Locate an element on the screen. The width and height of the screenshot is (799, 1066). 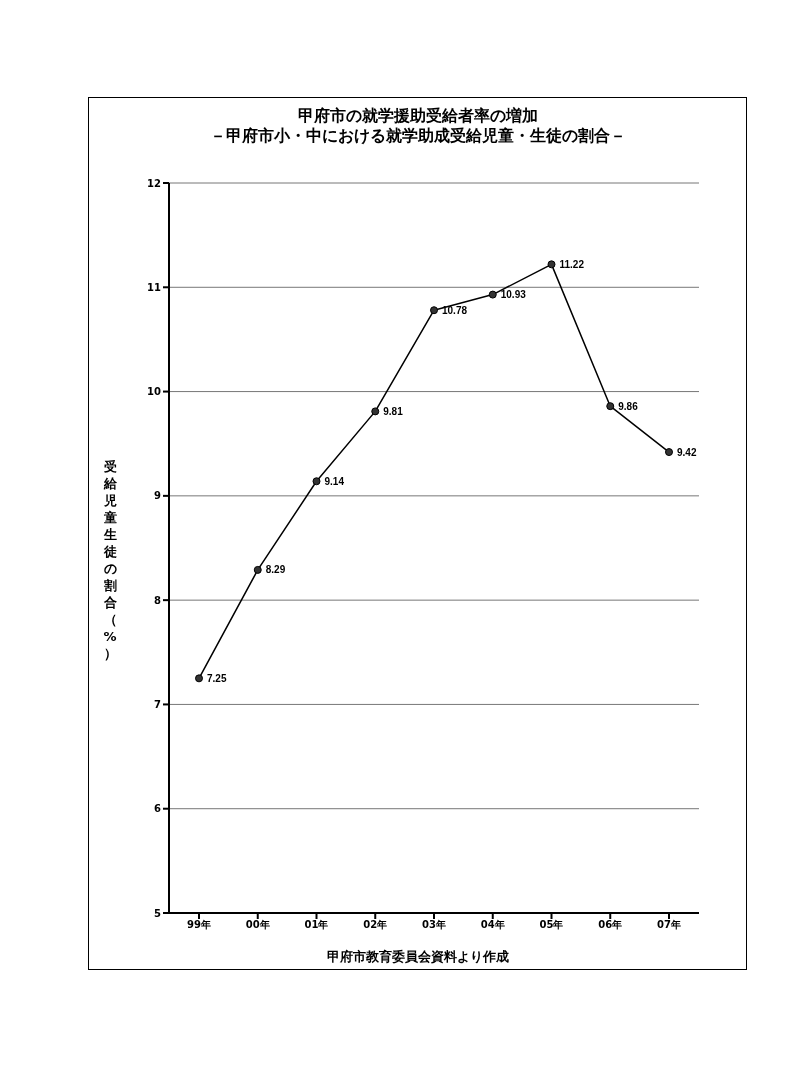
data-label: 8.29 is located at coordinates (275, 570).